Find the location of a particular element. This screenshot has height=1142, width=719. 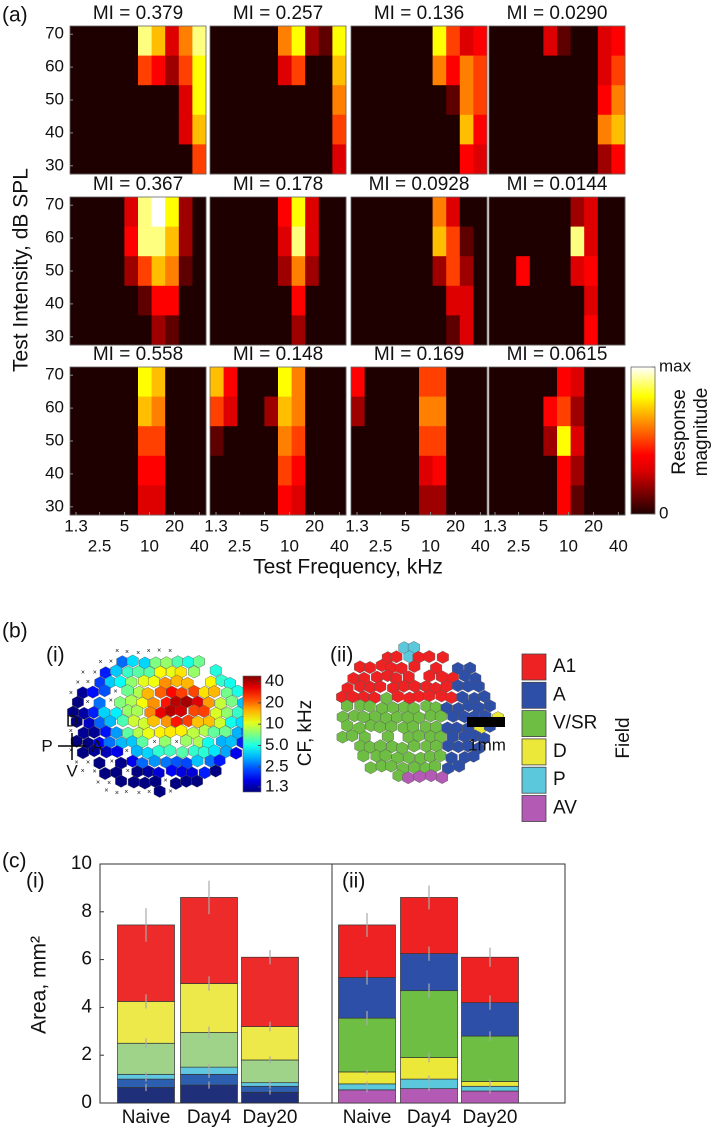

bar-segment is located at coordinates (270, 1043).